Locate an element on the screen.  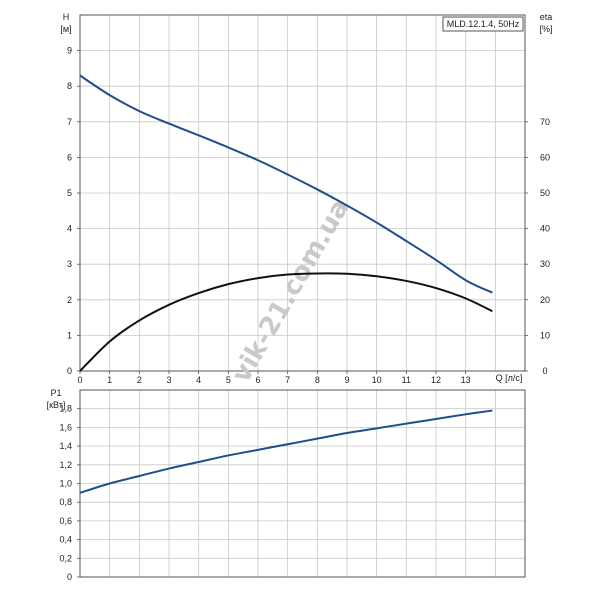
x-tick-label: 12 is located at coordinates (436, 380).